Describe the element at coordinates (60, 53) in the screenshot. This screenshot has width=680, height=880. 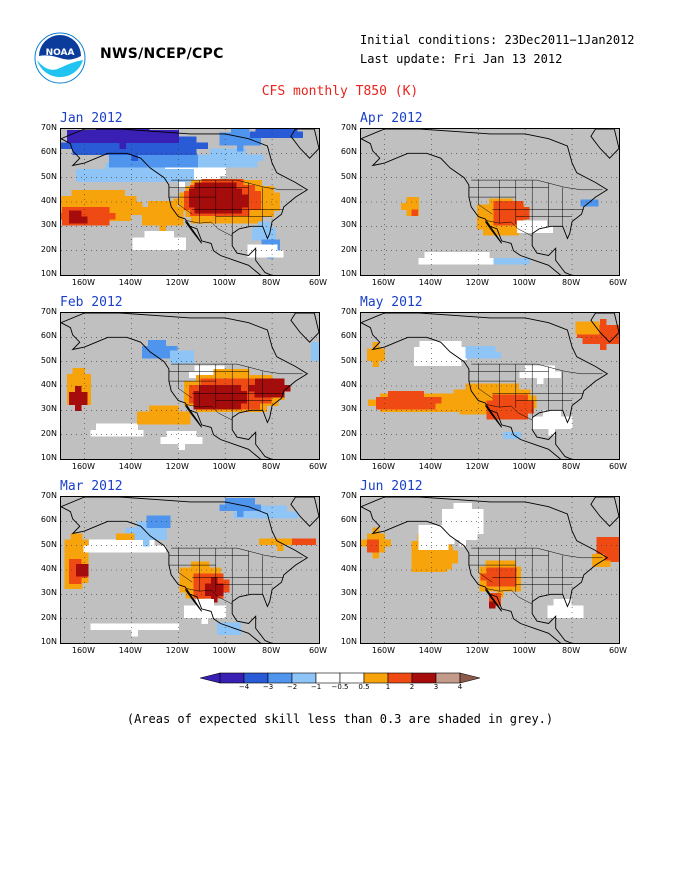
I see `svg-text: NOAA` at that location.